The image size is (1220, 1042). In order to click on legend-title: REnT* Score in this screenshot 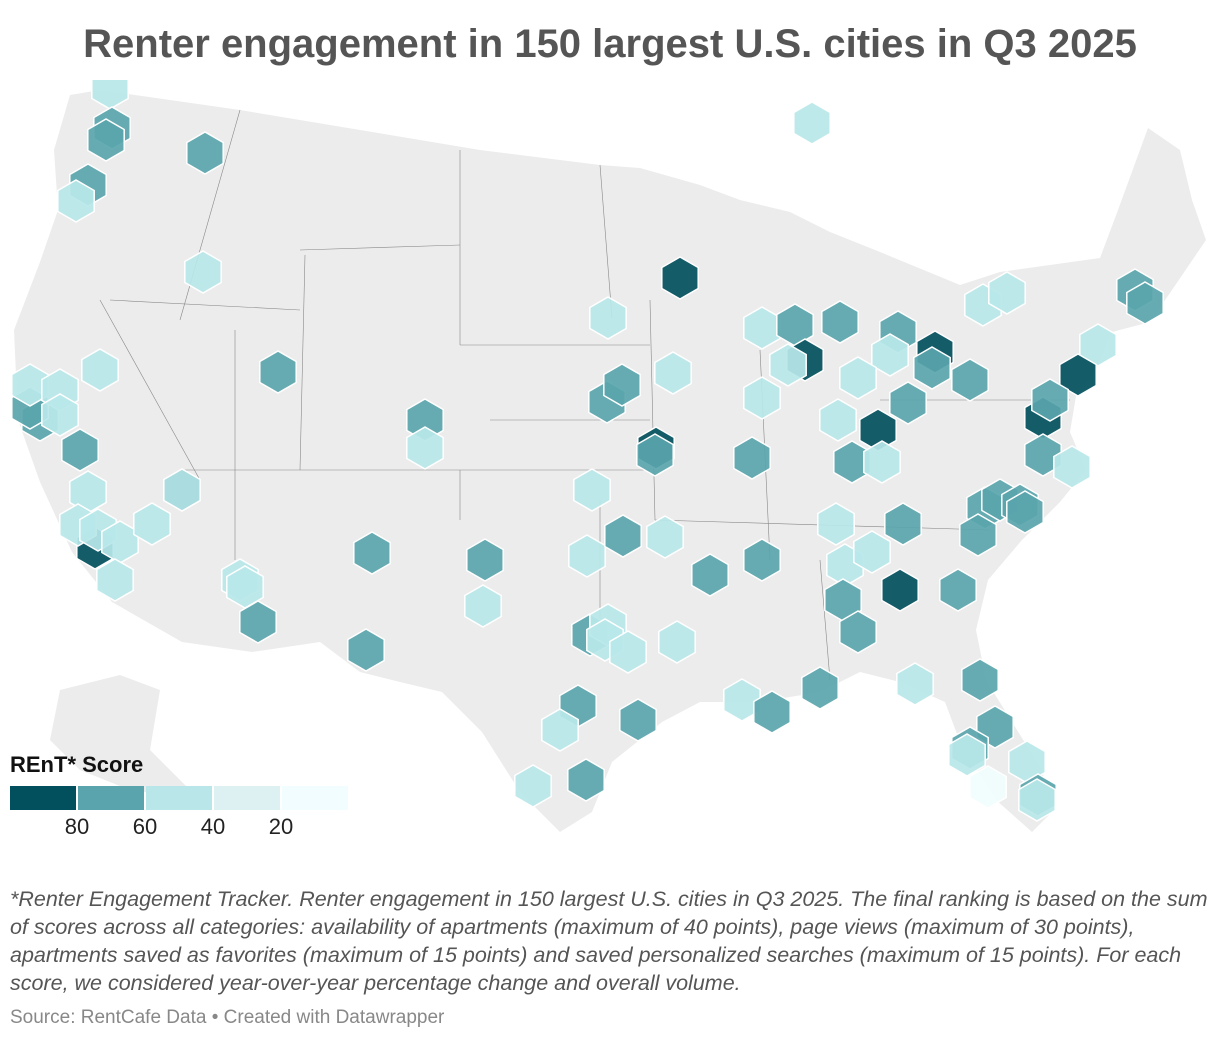, I will do `click(77, 764)`.